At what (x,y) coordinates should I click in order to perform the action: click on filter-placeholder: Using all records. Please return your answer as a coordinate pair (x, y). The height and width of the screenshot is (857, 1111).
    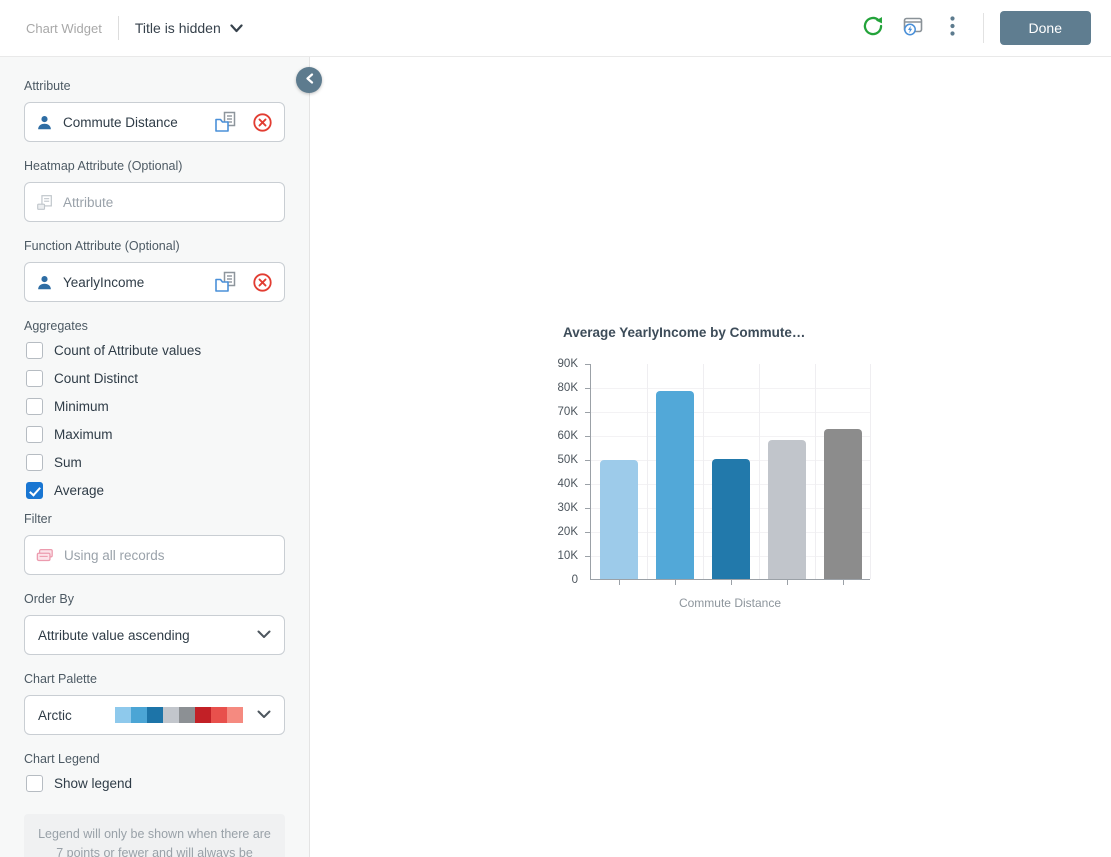
    Looking at the image, I should click on (114, 555).